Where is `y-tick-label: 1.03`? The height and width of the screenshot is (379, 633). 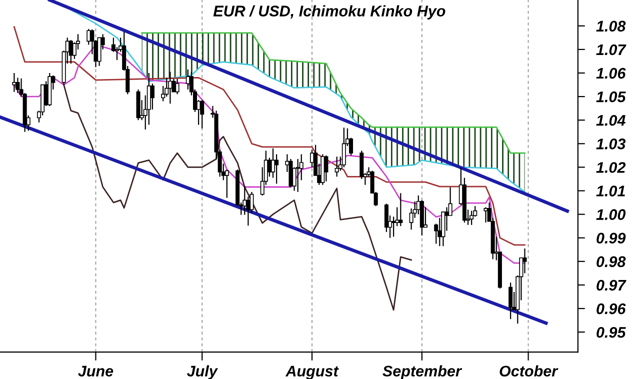
y-tick-label: 1.03 is located at coordinates (611, 144).